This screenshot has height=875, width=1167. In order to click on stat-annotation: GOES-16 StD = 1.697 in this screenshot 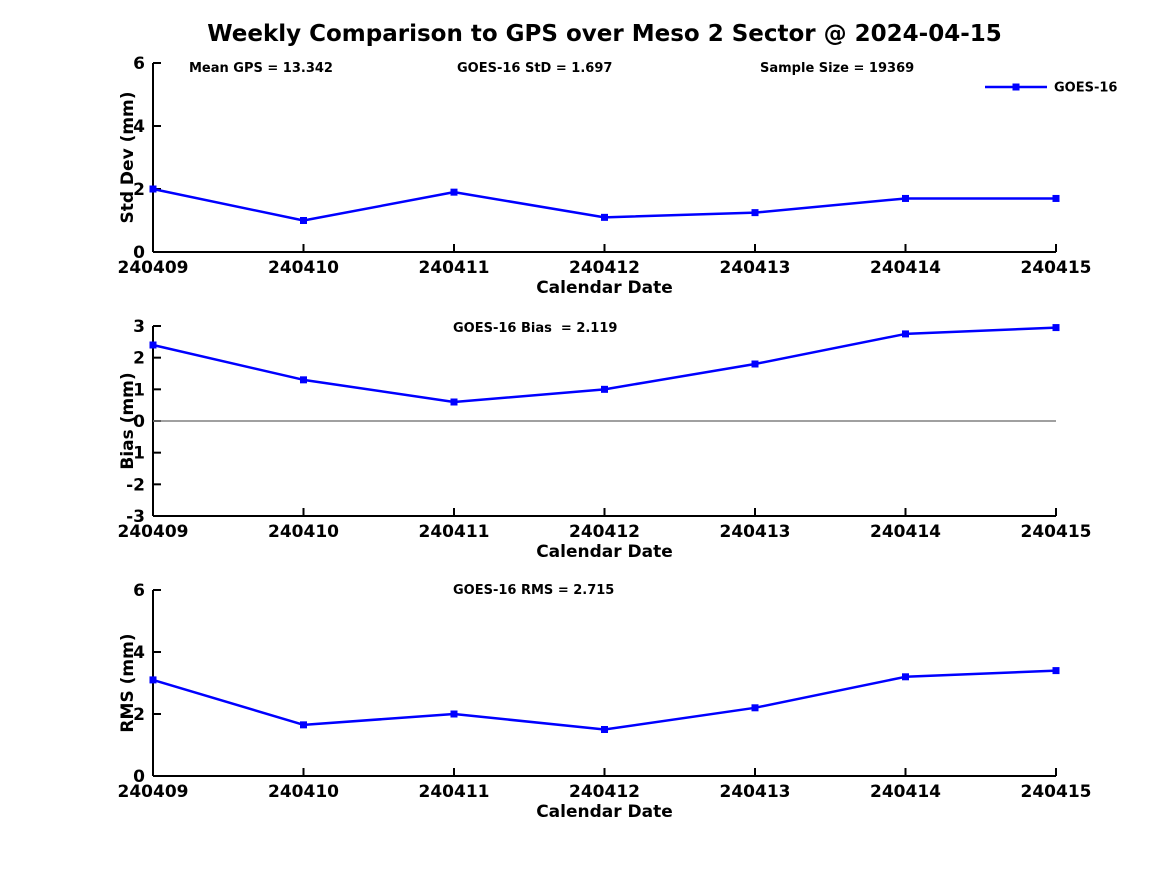, I will do `click(534, 68)`.